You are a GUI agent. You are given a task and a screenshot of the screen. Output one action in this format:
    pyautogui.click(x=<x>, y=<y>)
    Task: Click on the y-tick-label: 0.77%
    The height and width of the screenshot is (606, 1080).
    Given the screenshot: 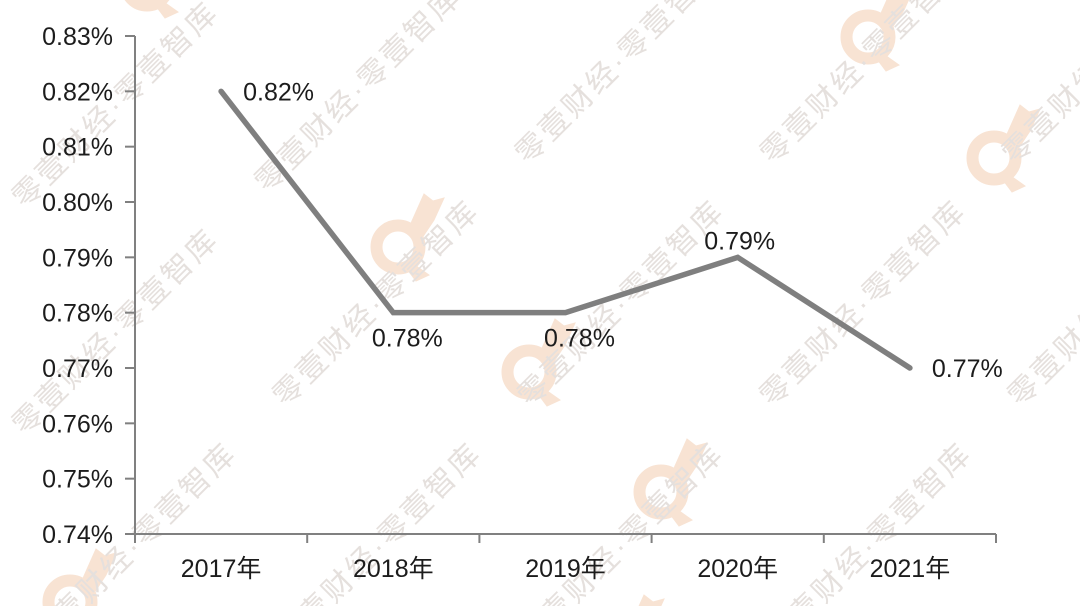 What is the action you would take?
    pyautogui.click(x=77, y=369)
    